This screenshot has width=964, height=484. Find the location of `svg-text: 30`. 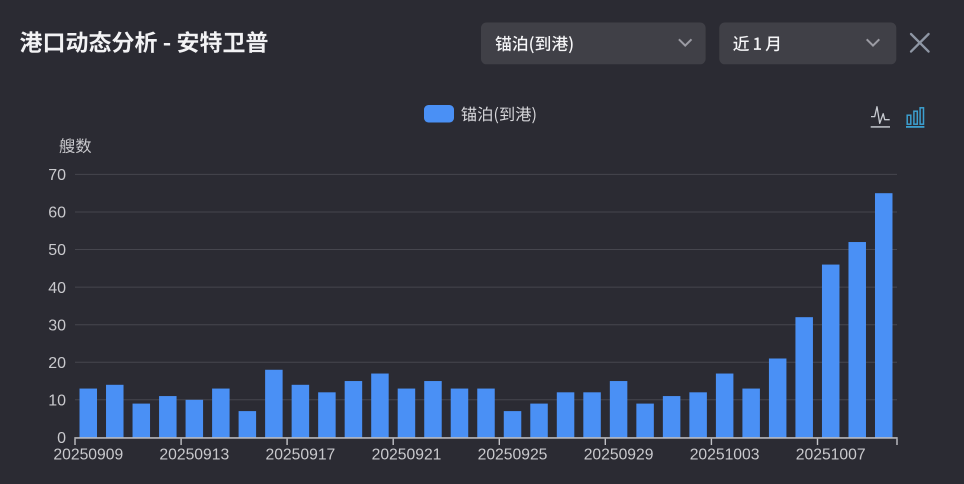

svg-text: 30 is located at coordinates (57, 325).